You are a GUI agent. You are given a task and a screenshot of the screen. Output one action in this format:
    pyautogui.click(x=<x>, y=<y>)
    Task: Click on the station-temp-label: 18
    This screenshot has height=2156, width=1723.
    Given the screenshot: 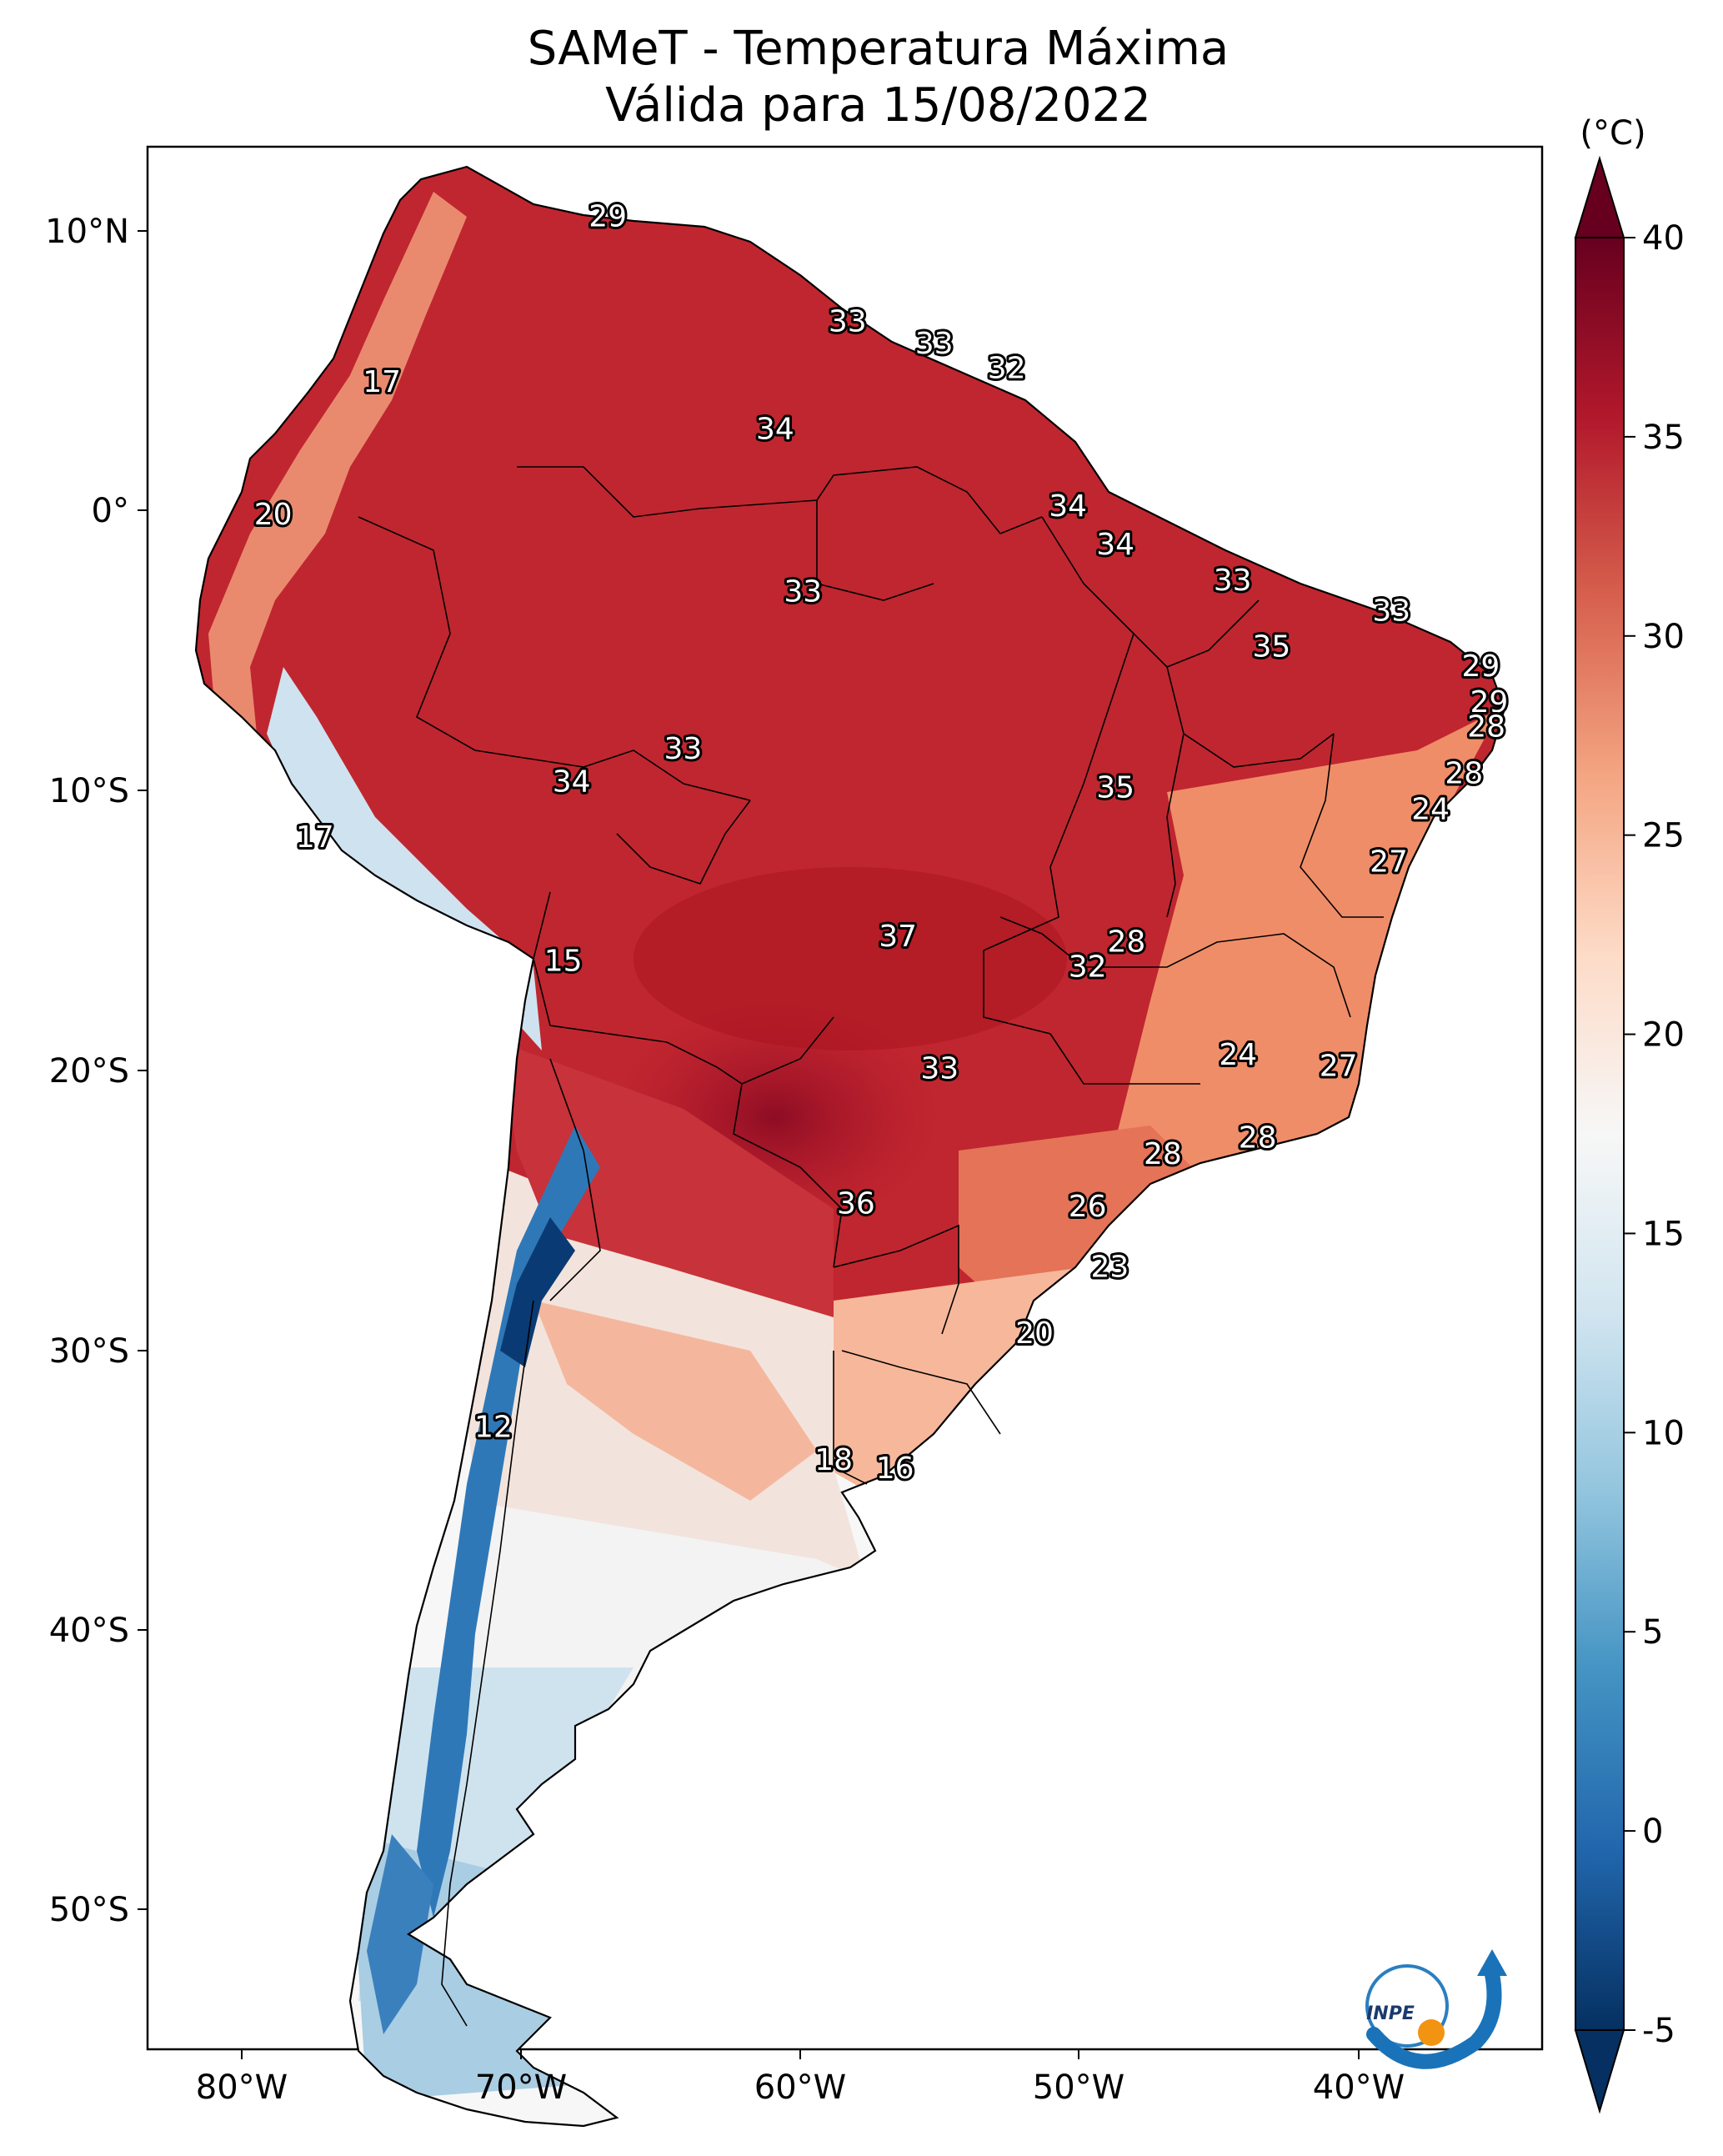 What is the action you would take?
    pyautogui.click(x=834, y=1460)
    